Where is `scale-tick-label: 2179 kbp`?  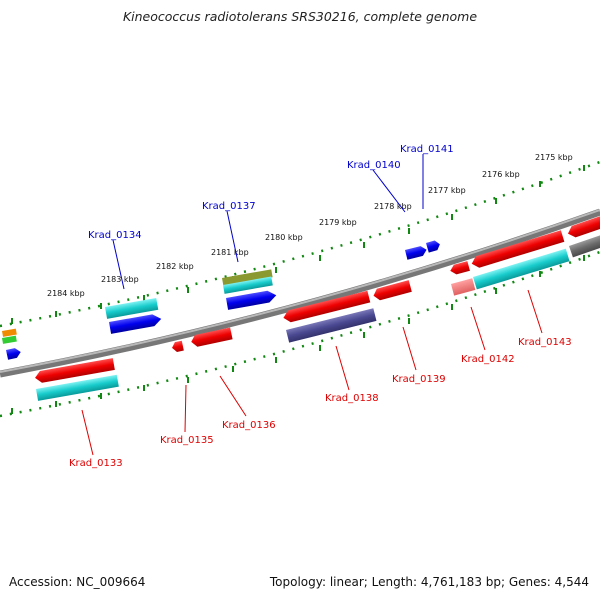
scale-tick-label: 2179 kbp is located at coordinates (338, 222).